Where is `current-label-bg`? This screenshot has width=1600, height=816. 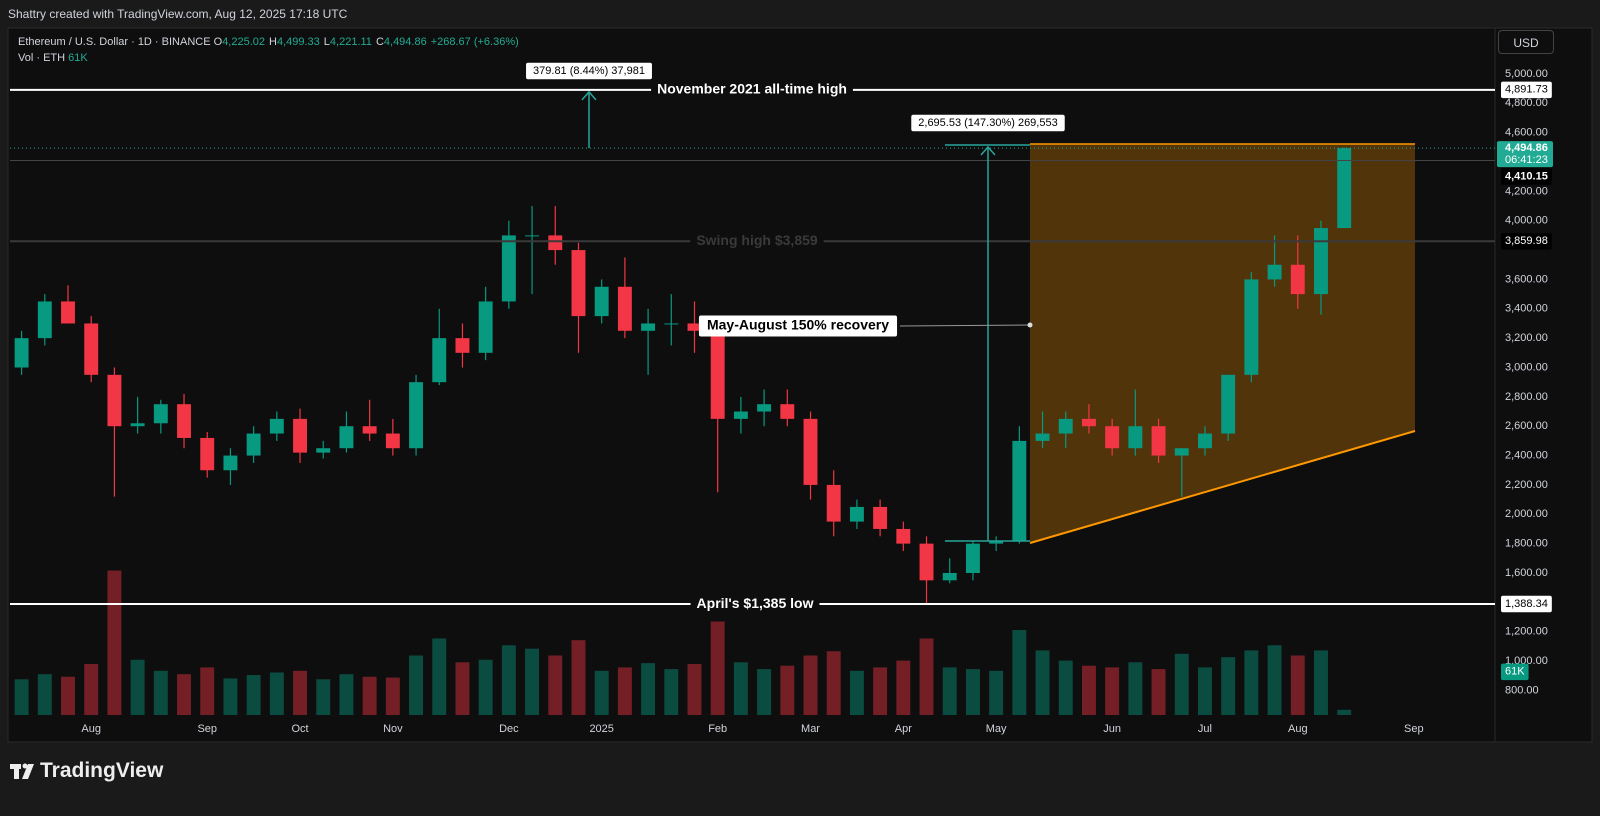
current-label-bg is located at coordinates (1525, 154).